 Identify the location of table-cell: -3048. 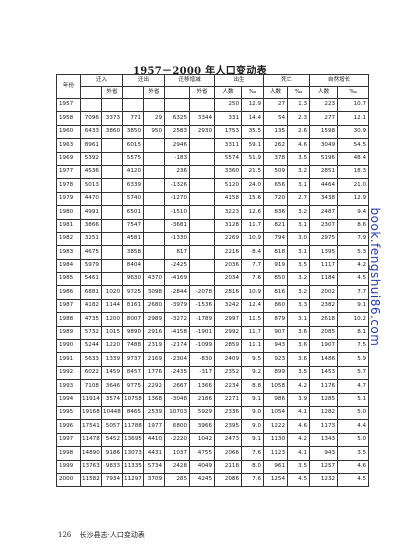
(177, 399).